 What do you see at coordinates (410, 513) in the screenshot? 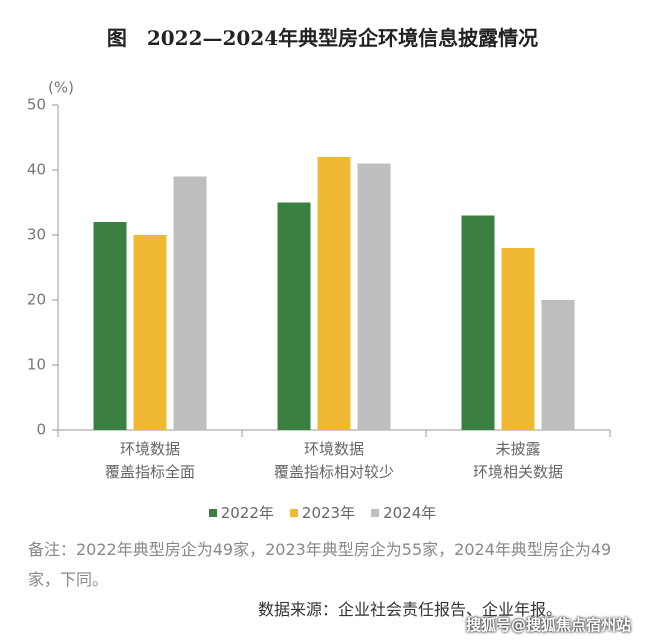
I see `legend-label: 2024年` at bounding box center [410, 513].